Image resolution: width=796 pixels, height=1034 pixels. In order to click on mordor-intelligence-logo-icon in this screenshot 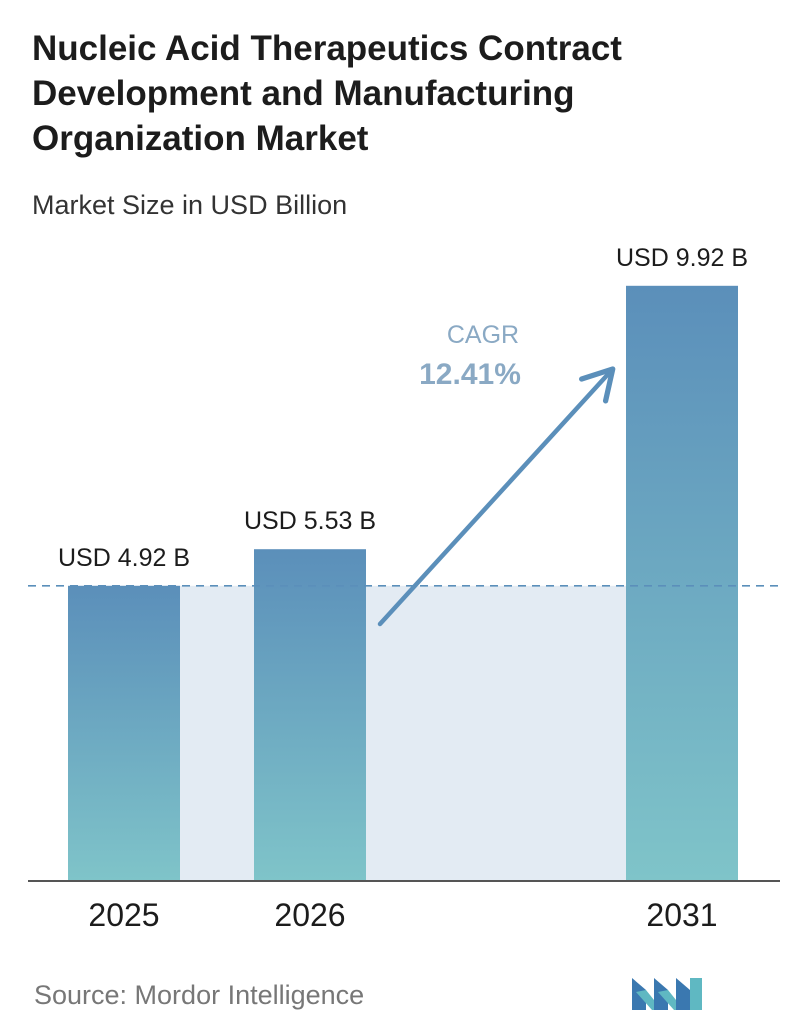, I will do `click(667, 994)`.